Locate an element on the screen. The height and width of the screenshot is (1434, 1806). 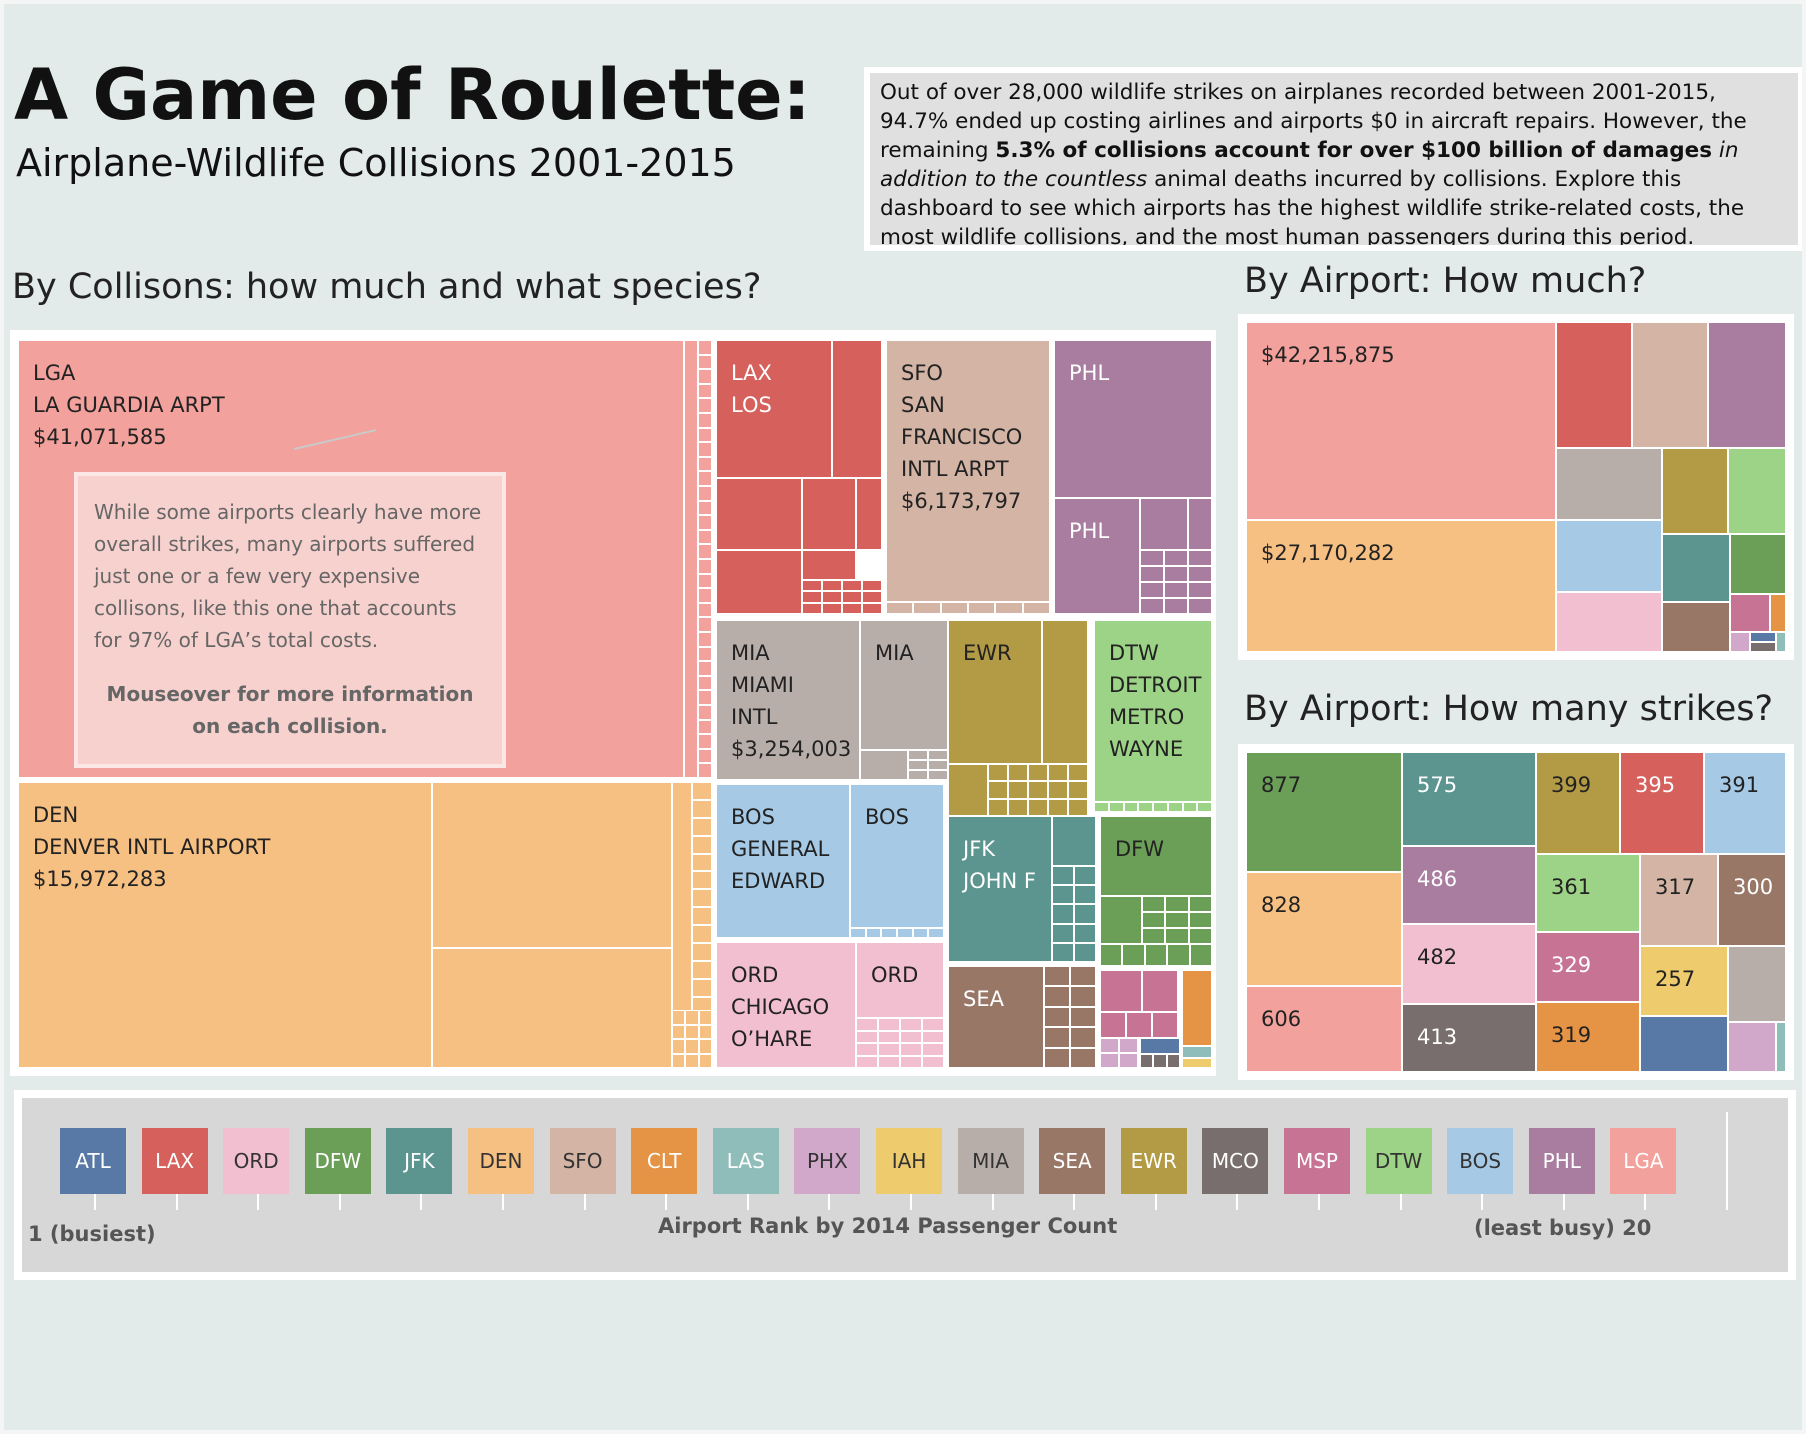
rank-filter-sfo: SFO is located at coordinates (582, 1161).